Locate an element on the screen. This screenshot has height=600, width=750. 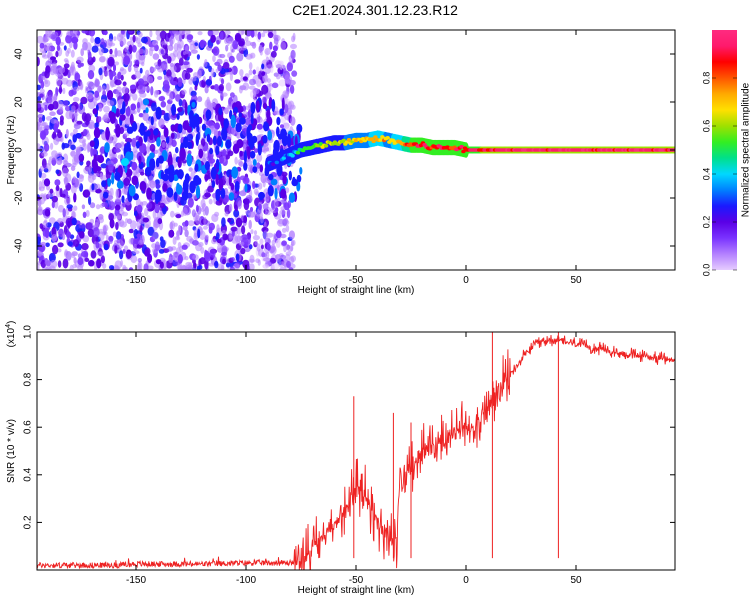
y-axis-label: Frequency (Hz) is located at coordinates (11, 150).